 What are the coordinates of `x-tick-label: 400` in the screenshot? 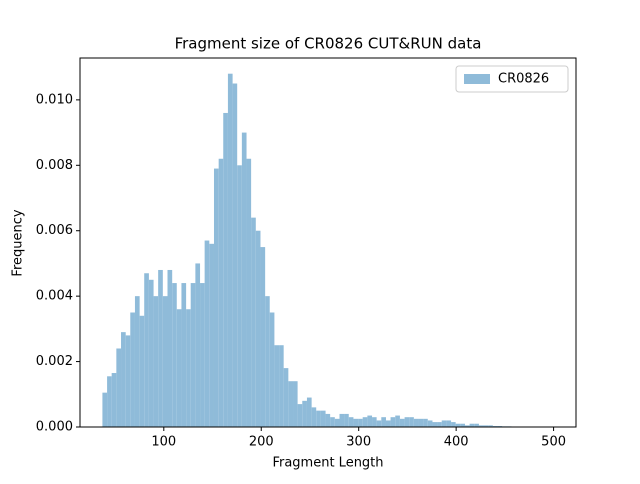 It's located at (456, 442).